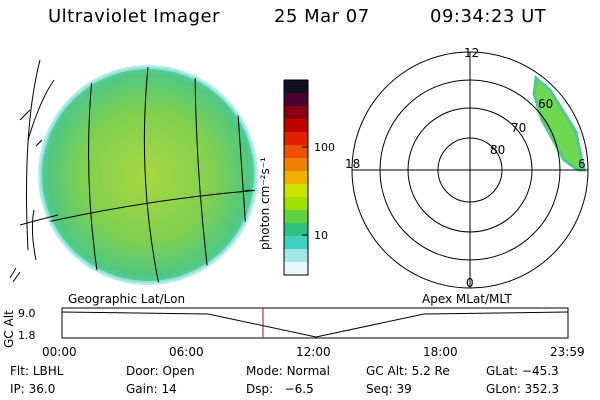 The height and width of the screenshot is (400, 600). I want to click on date-label: 25 Mar 07, so click(322, 16).